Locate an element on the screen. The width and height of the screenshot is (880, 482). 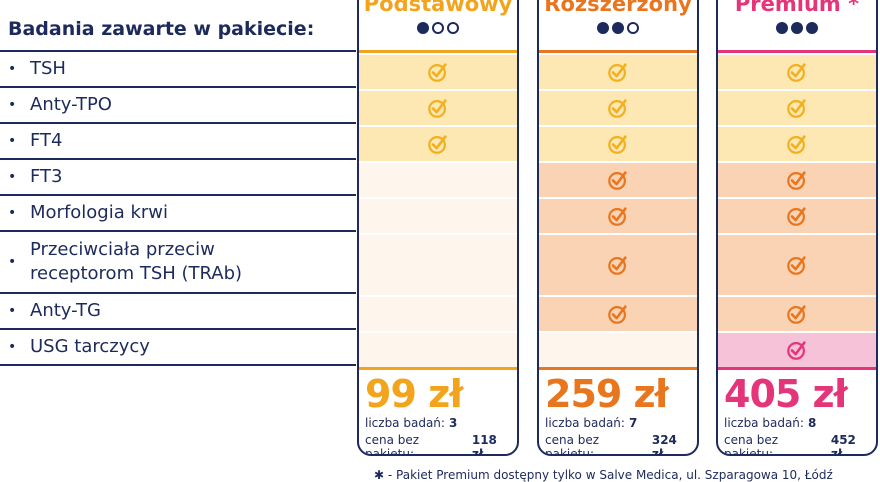
test-name-line: Przeciwciała przeciw is located at coordinates (122, 249).